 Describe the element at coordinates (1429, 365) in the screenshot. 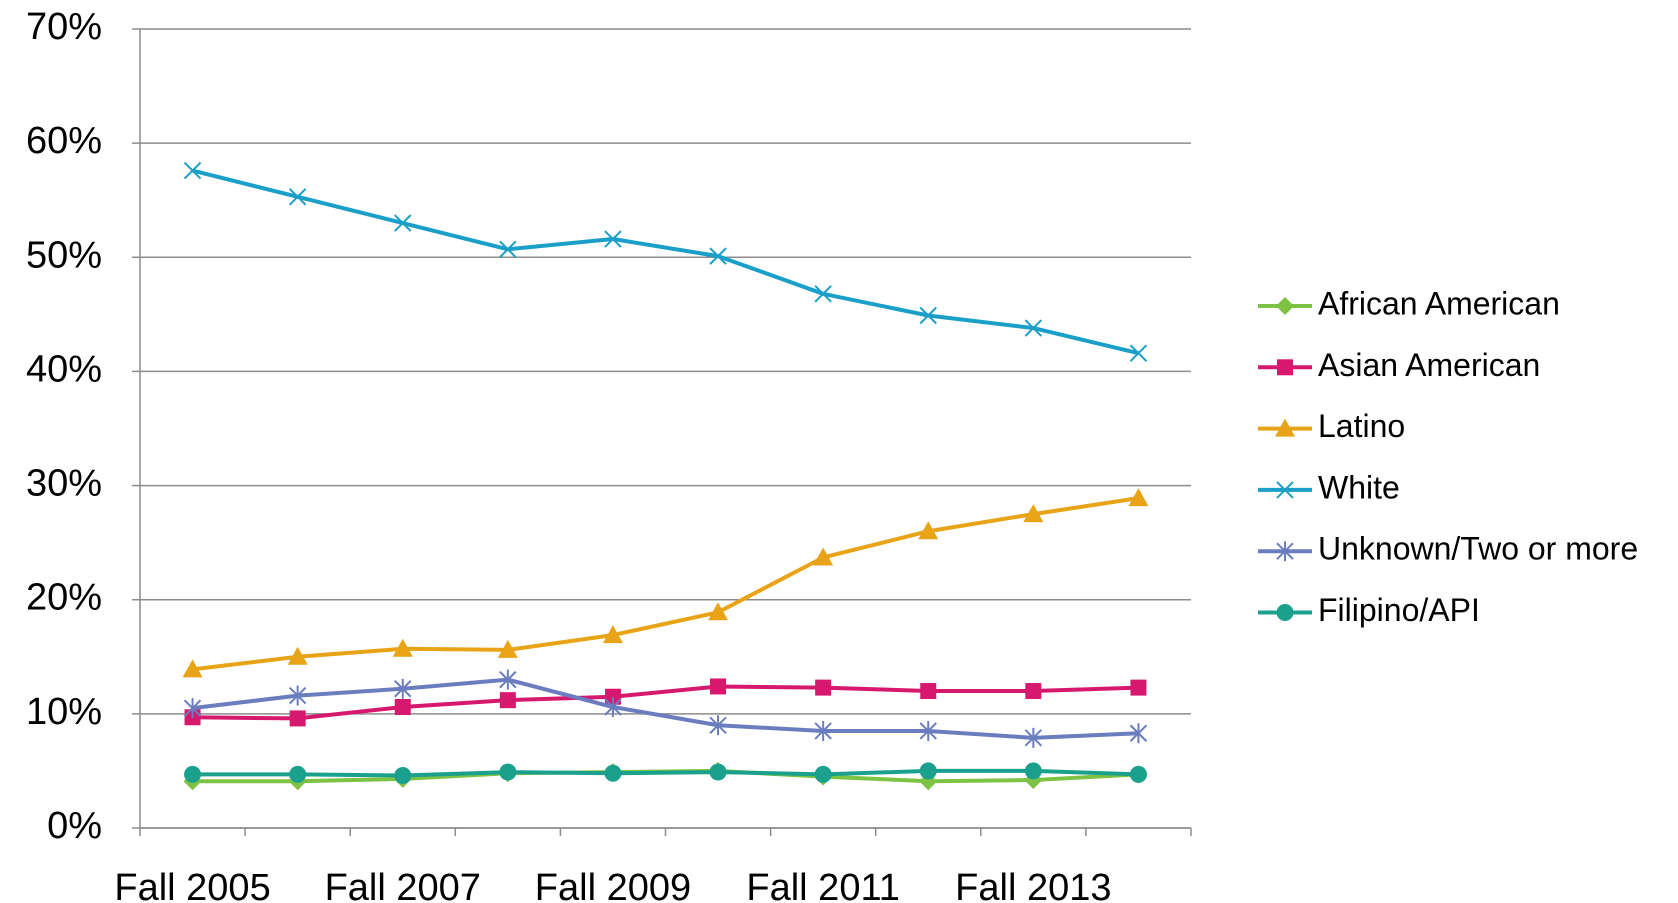

I see `legend-label: Asian American` at that location.